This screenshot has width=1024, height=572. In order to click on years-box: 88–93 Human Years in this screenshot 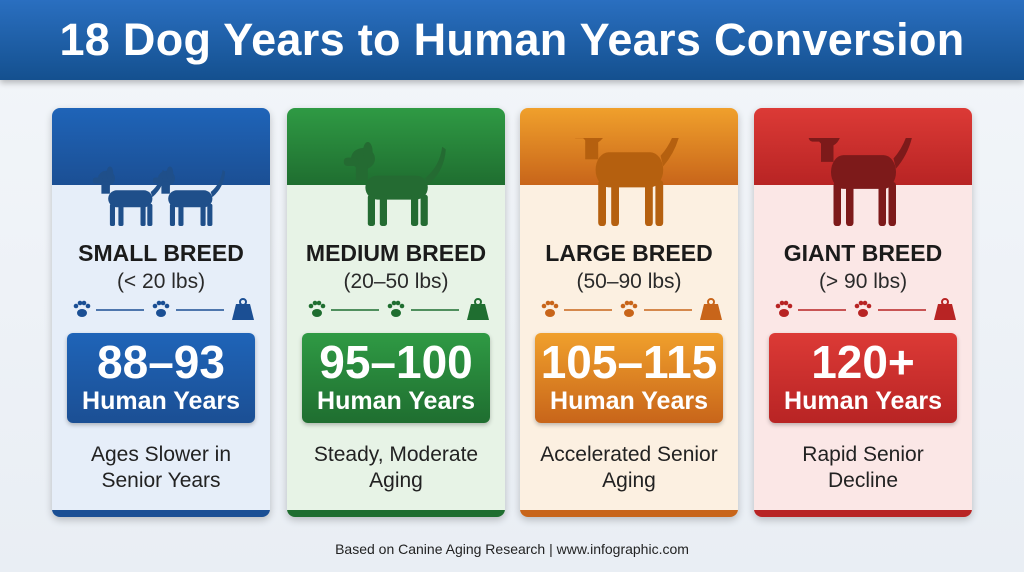, I will do `click(161, 378)`.